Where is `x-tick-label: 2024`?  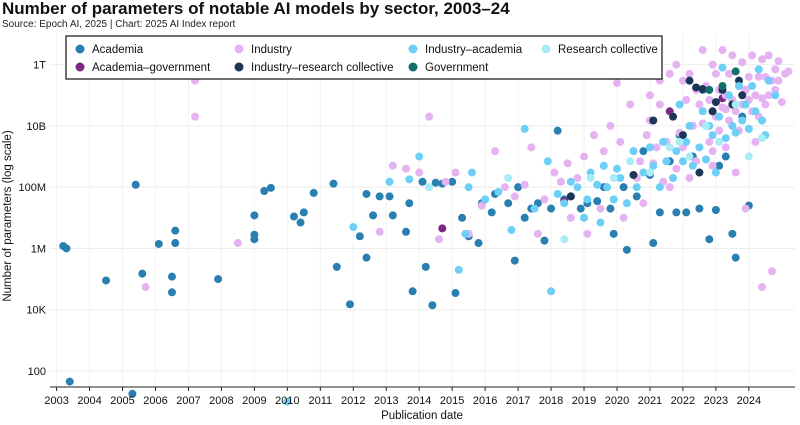 x-tick-label: 2024 is located at coordinates (749, 401).